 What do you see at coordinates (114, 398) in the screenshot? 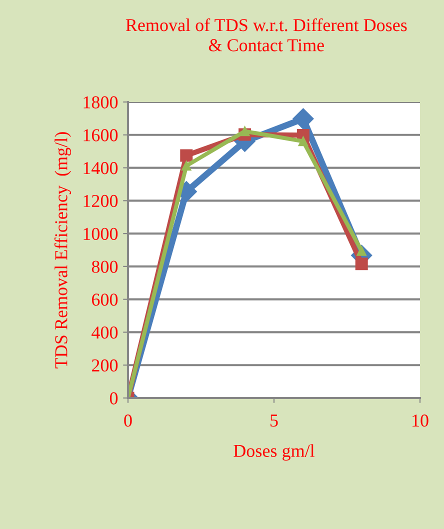
I see `y-tick-label: 0` at bounding box center [114, 398].